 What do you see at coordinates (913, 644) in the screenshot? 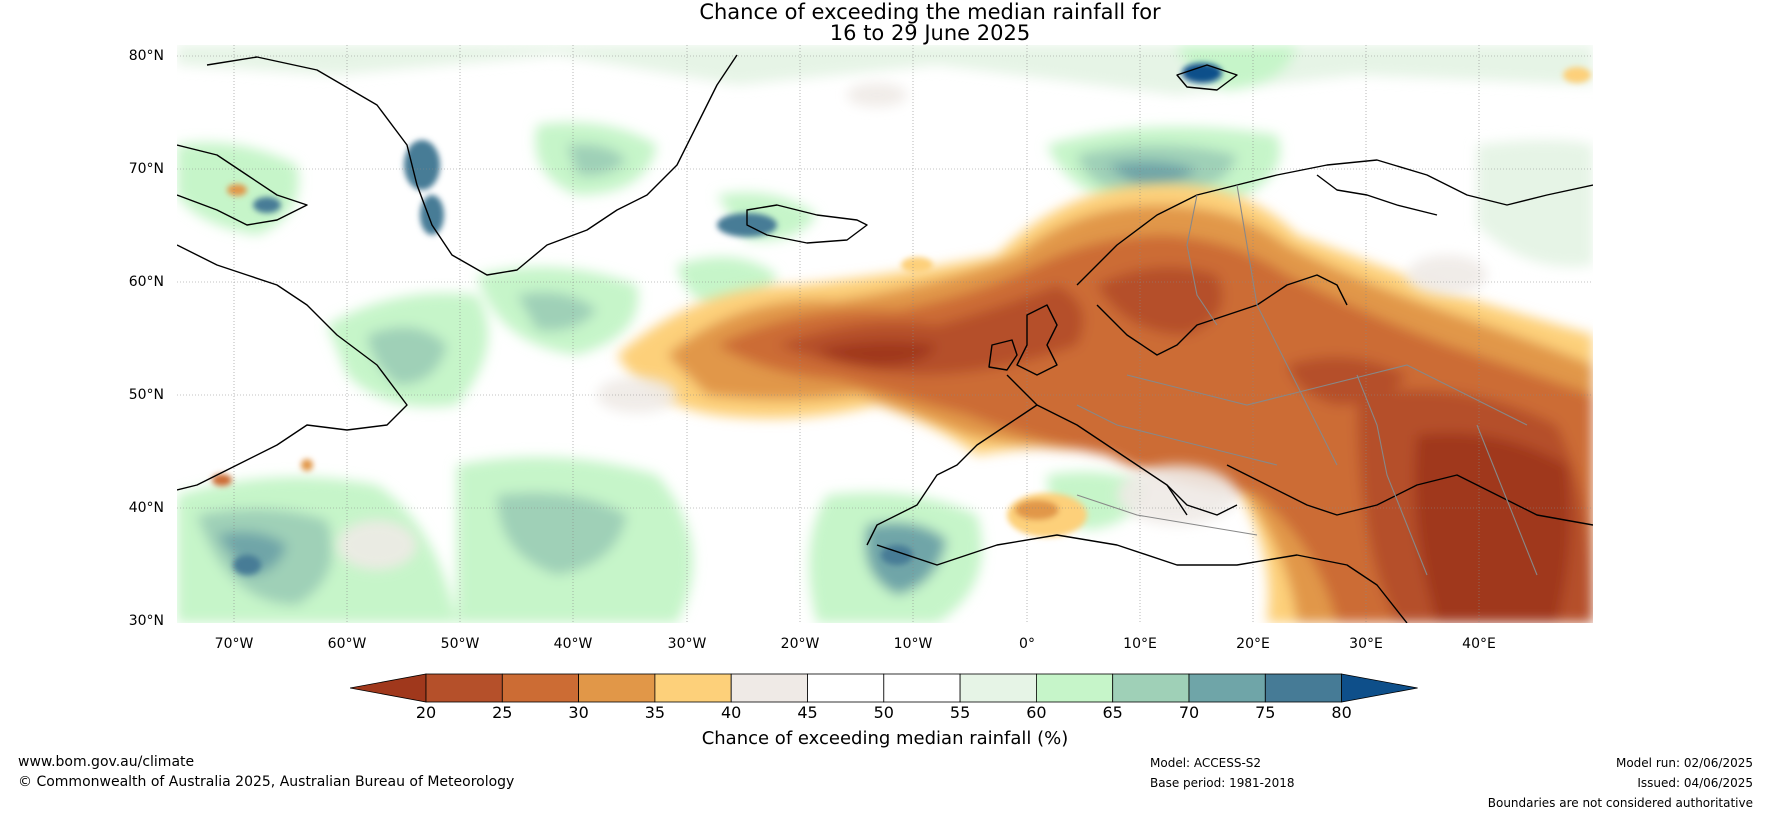
I see `lon-label-10w: 10°W` at bounding box center [913, 644].